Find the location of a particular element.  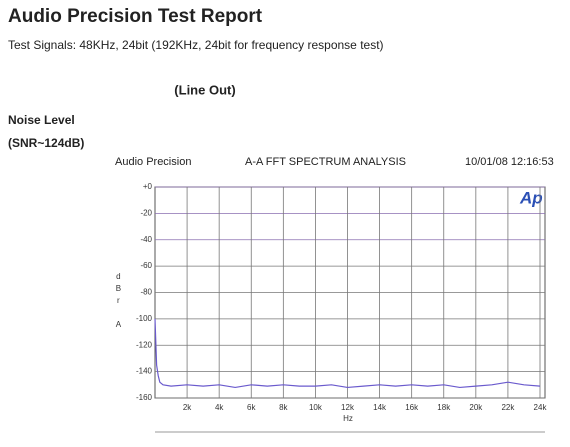

x-tick-label: 24k is located at coordinates (541, 407).